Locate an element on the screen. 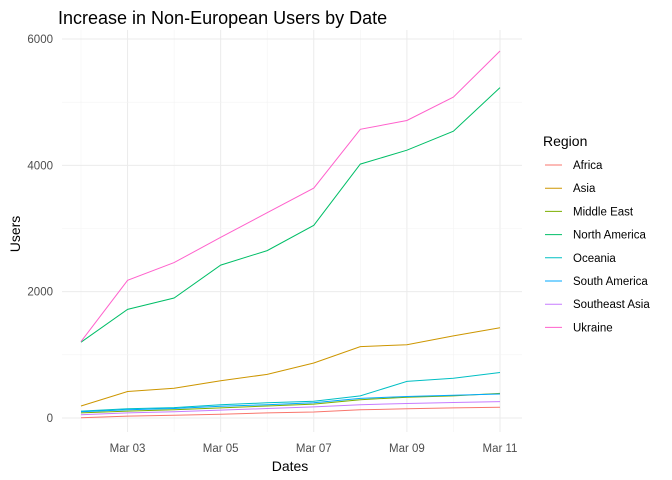 The width and height of the screenshot is (672, 480). y-tick-label: 2000 is located at coordinates (40, 293).